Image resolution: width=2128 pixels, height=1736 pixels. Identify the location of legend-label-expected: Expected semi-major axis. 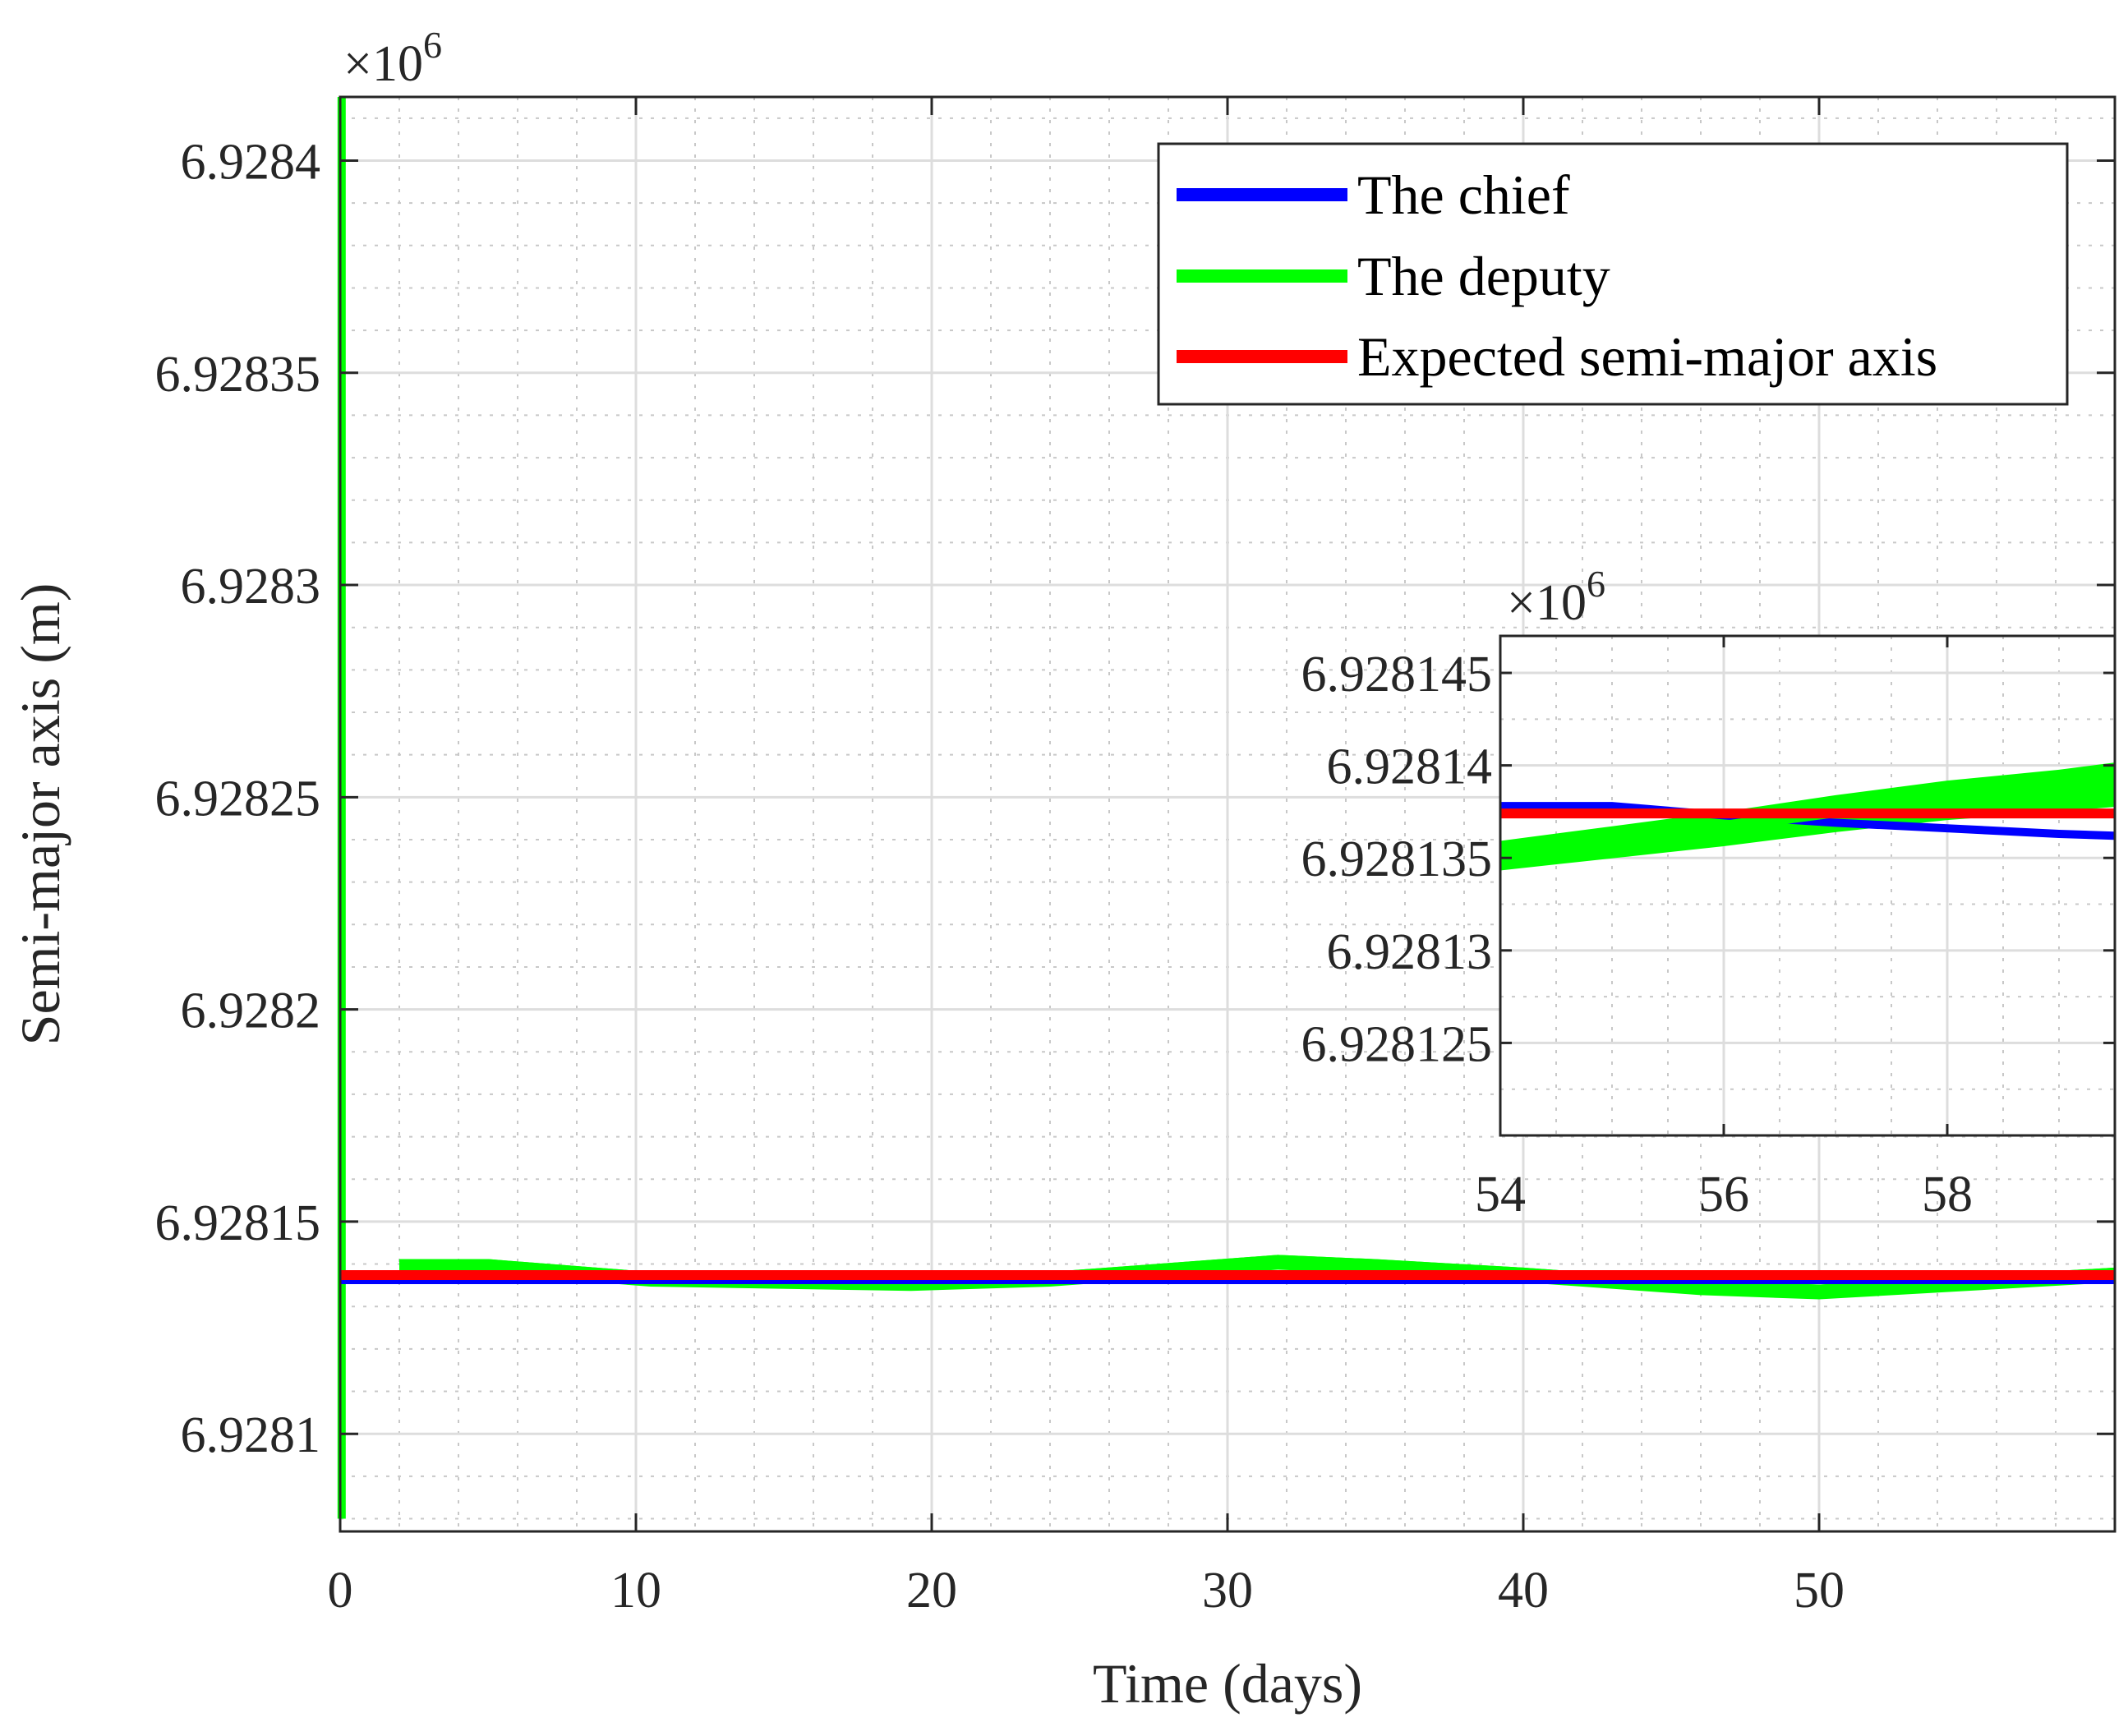
(1647, 357).